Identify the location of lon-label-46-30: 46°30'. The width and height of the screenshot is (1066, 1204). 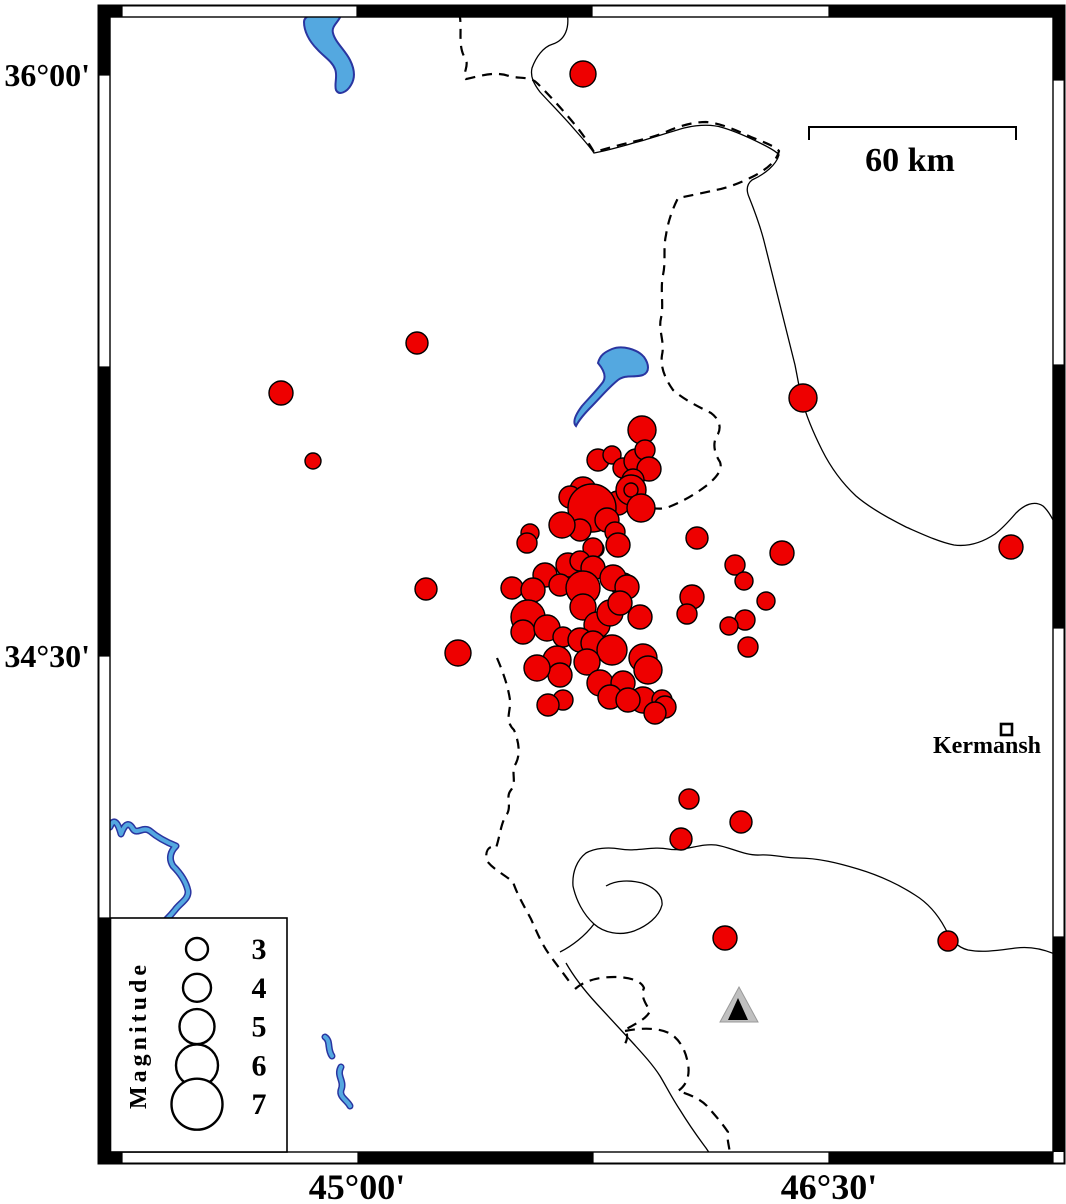
(829, 1185).